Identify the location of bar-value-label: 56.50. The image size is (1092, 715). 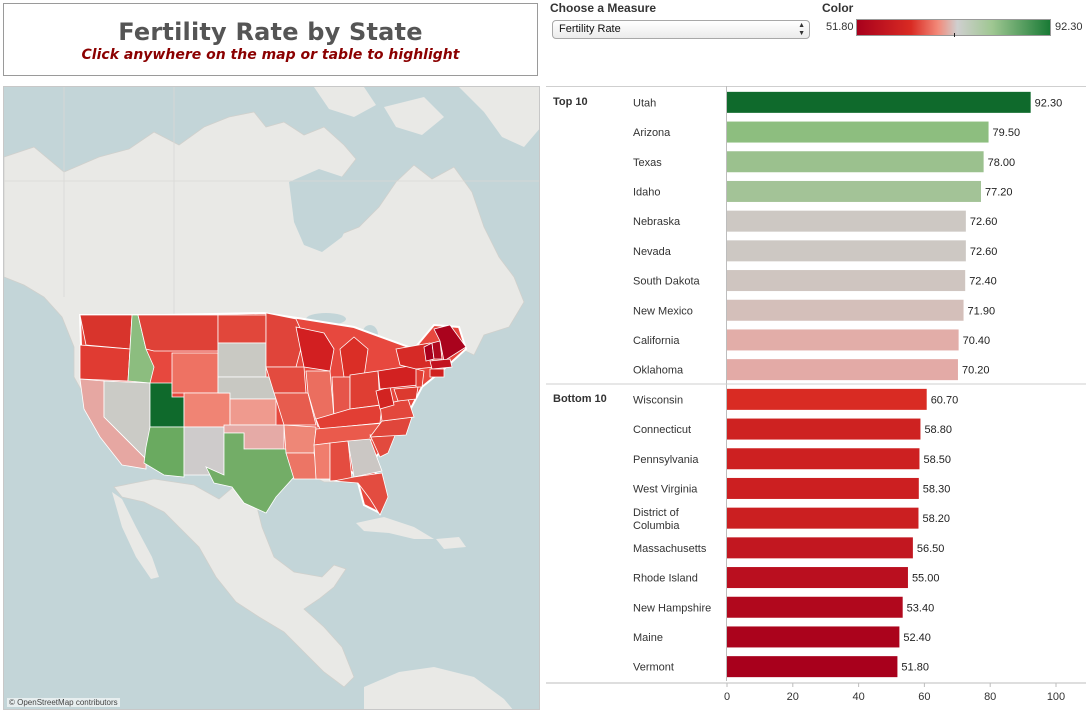
(931, 549).